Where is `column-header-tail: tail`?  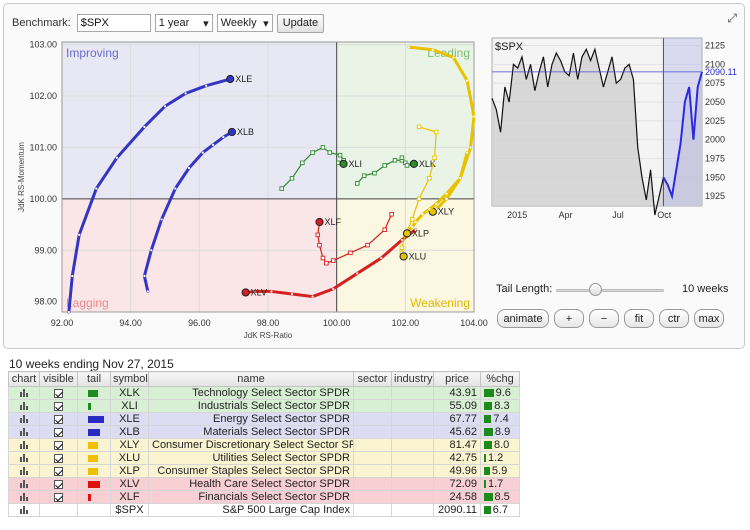
column-header-tail: tail is located at coordinates (94, 379).